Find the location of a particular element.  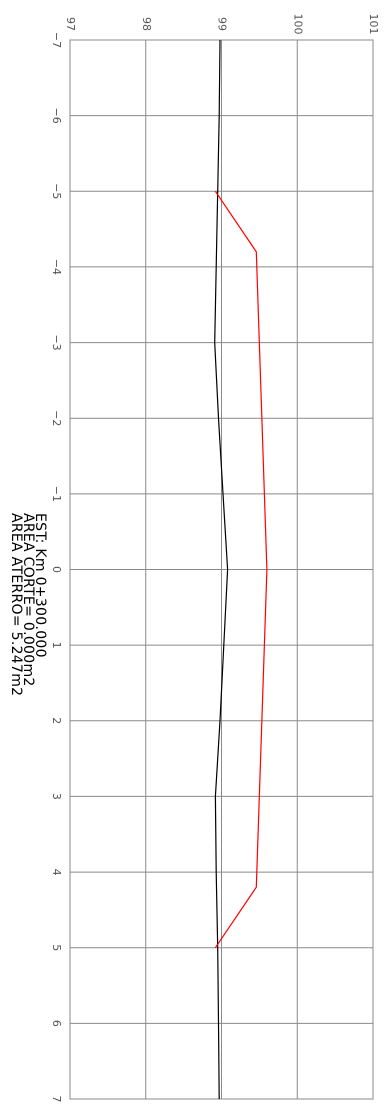

station-tick-label: −7 is located at coordinates (56, 40).